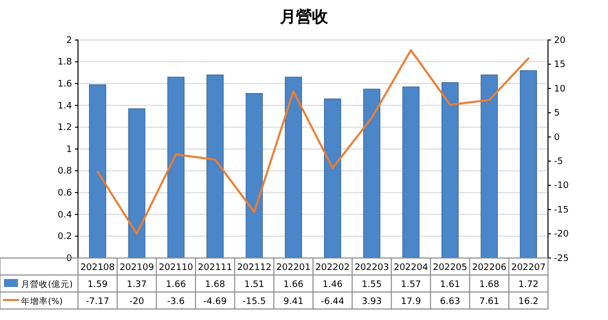 Image resolution: width=608 pixels, height=320 pixels. I want to click on x-tick-label: 202204, so click(411, 268).